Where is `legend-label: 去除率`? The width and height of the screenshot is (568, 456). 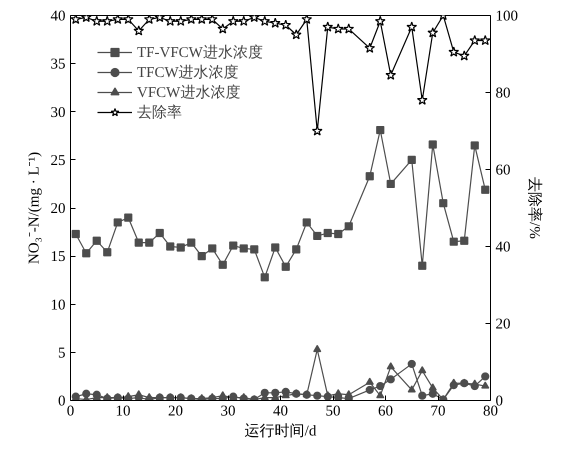 legend-label: 去除率 is located at coordinates (159, 112).